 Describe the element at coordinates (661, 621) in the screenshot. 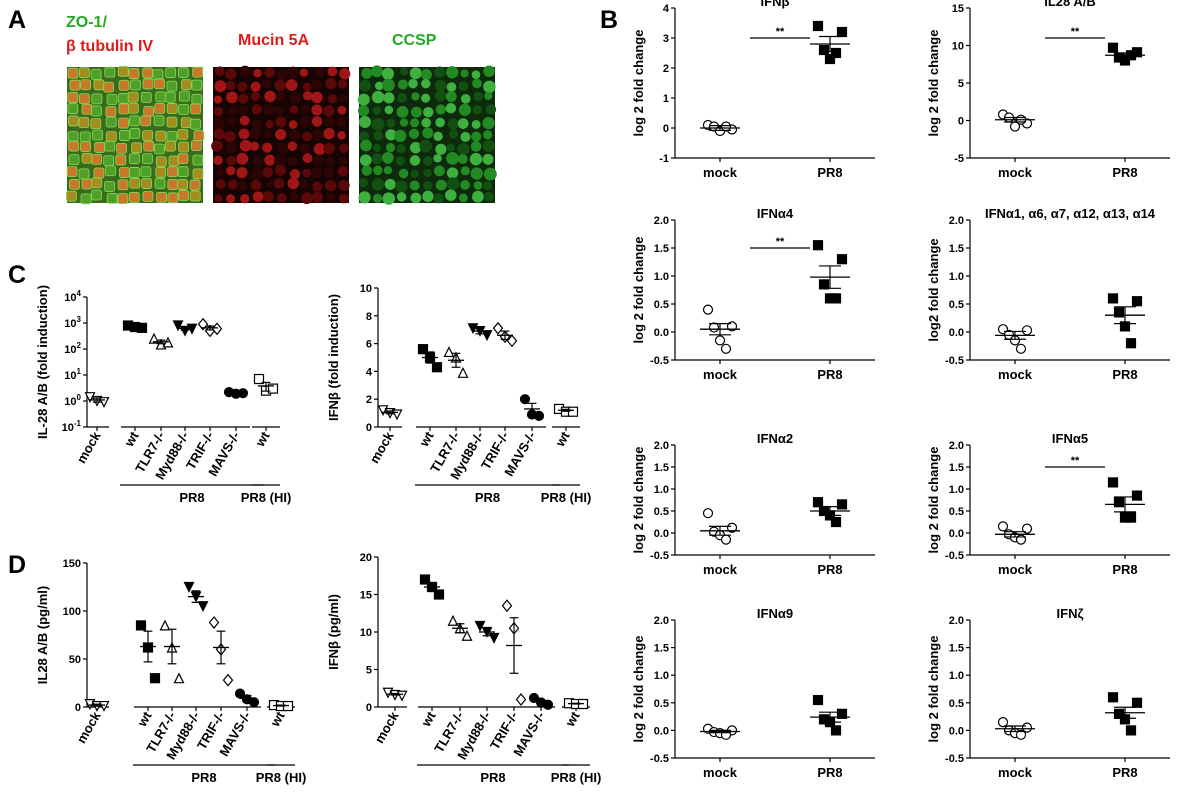

I see `chart-b7-y-tick-label: 2.0` at that location.